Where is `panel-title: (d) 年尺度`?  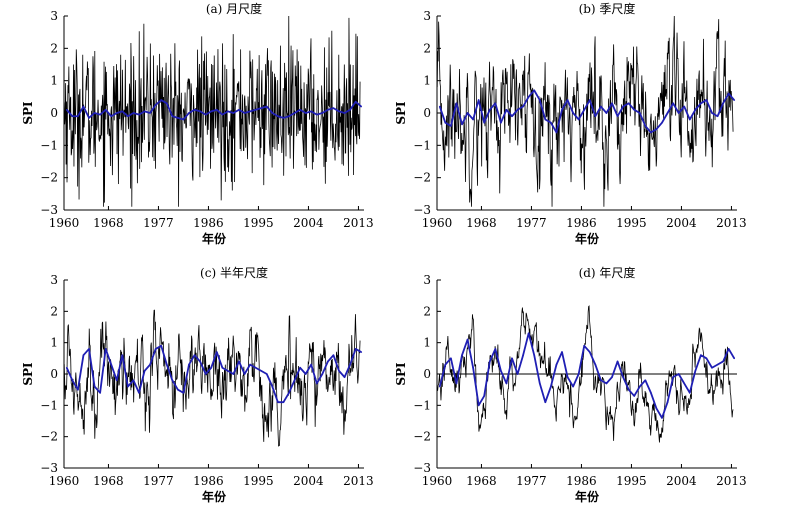
panel-title: (d) 年尺度 is located at coordinates (607, 272).